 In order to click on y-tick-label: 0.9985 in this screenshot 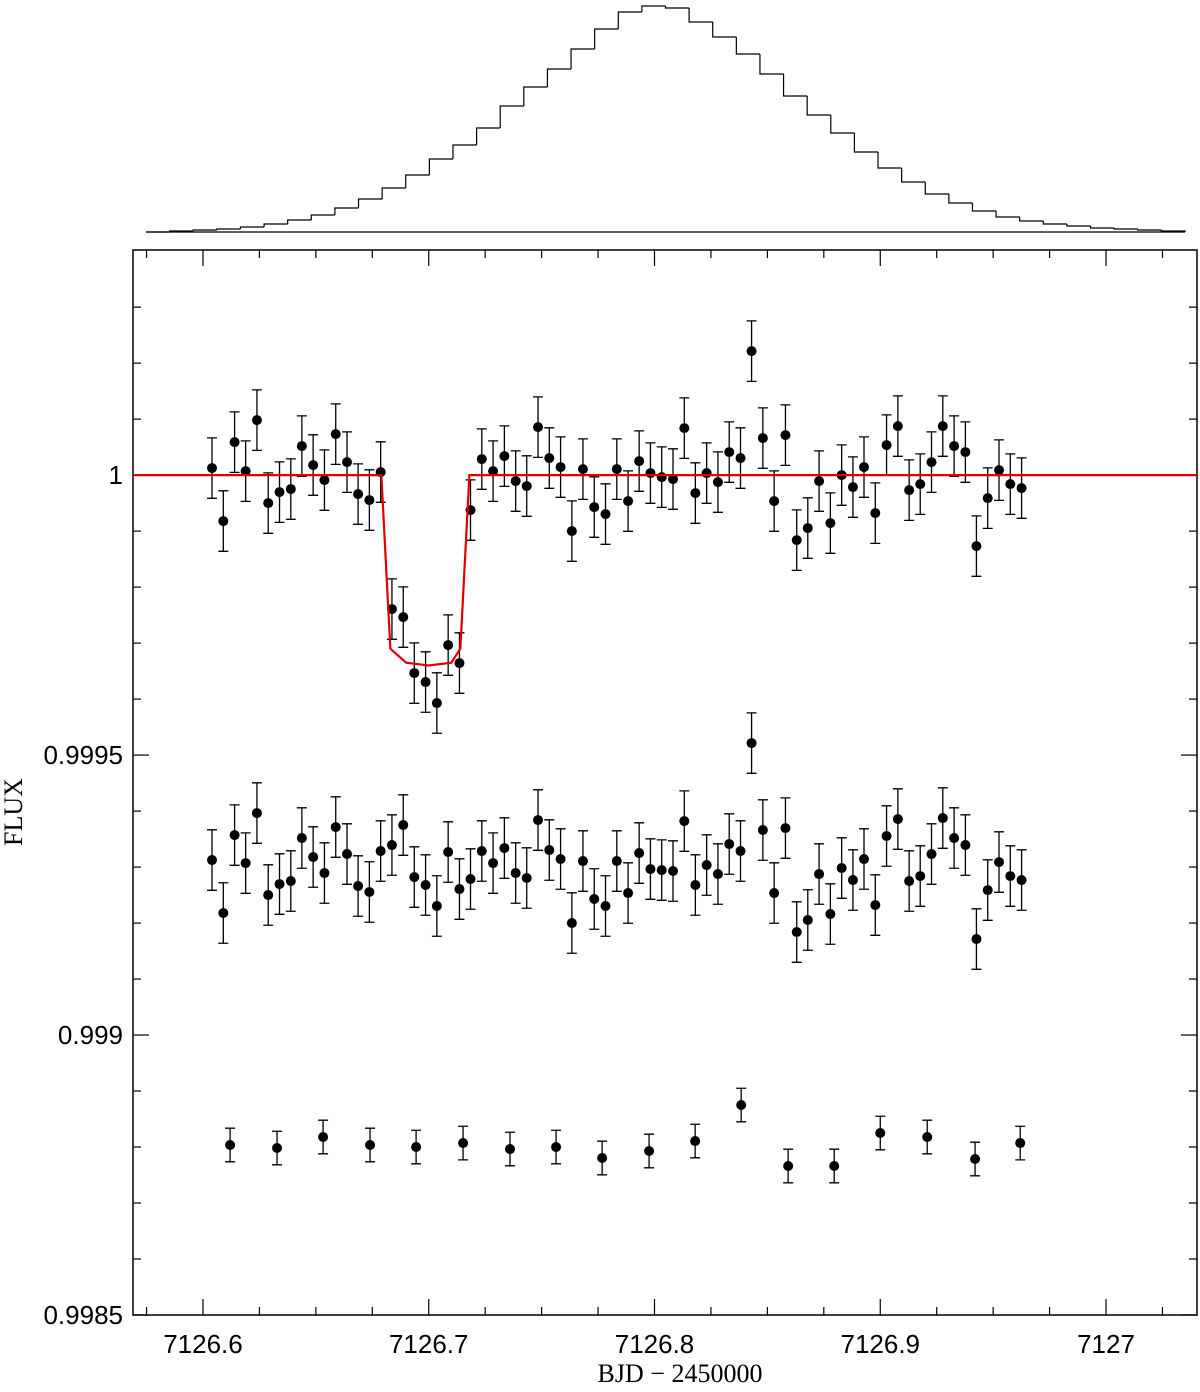, I will do `click(83, 1315)`.